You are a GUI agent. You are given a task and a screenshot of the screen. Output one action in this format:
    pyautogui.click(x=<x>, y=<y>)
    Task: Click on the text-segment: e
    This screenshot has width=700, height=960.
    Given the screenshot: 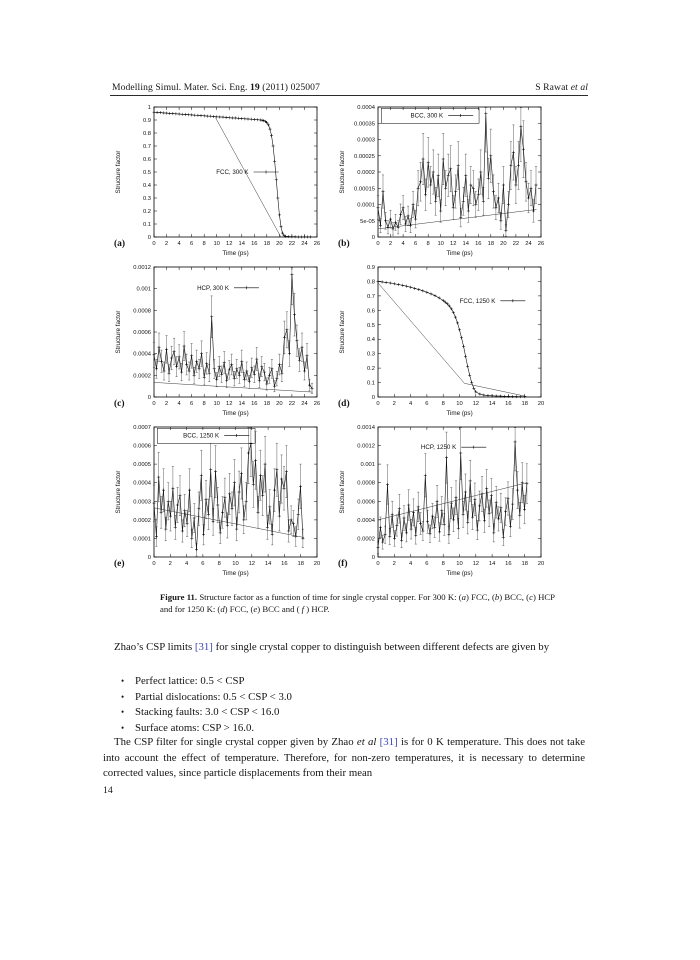 What is the action you would take?
    pyautogui.click(x=255, y=609)
    